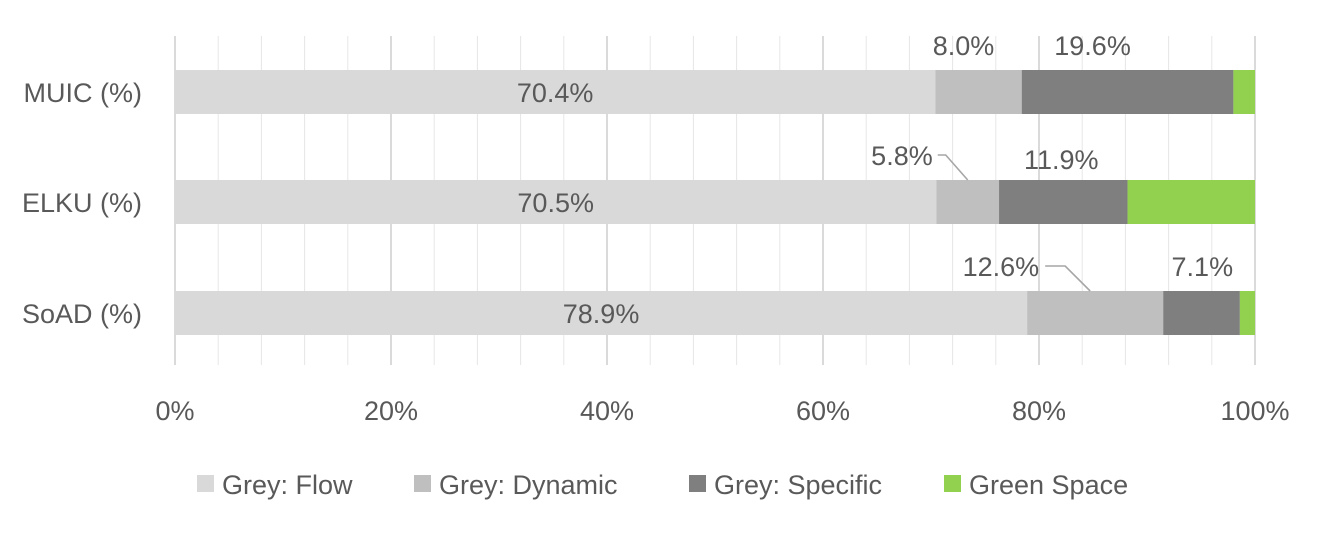  What do you see at coordinates (1092, 46) in the screenshot?
I see `data-label: 19.6%` at bounding box center [1092, 46].